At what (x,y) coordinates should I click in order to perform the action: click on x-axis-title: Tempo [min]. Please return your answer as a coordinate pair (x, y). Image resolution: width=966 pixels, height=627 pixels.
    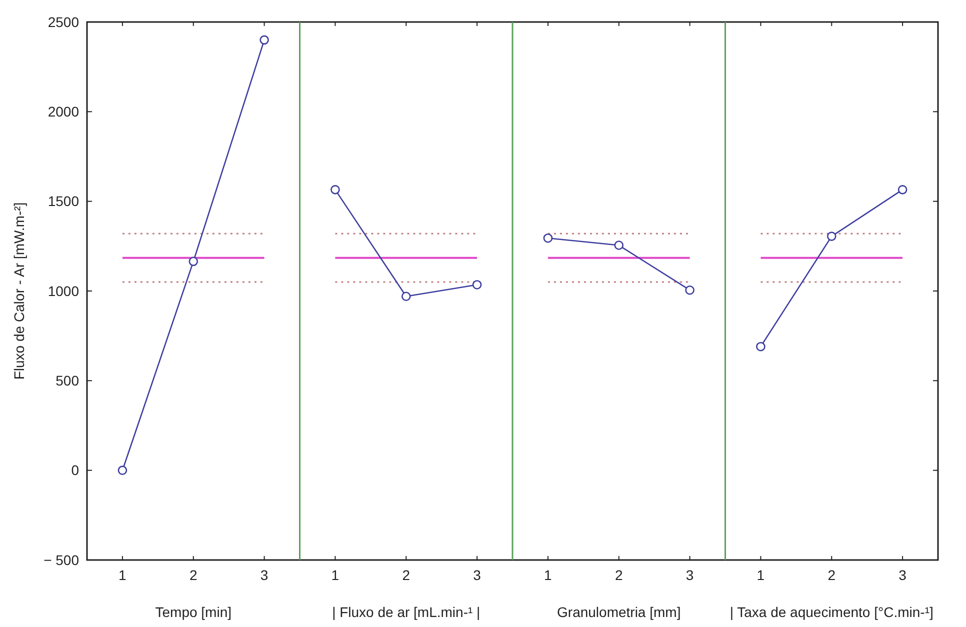
    Looking at the image, I should click on (193, 612).